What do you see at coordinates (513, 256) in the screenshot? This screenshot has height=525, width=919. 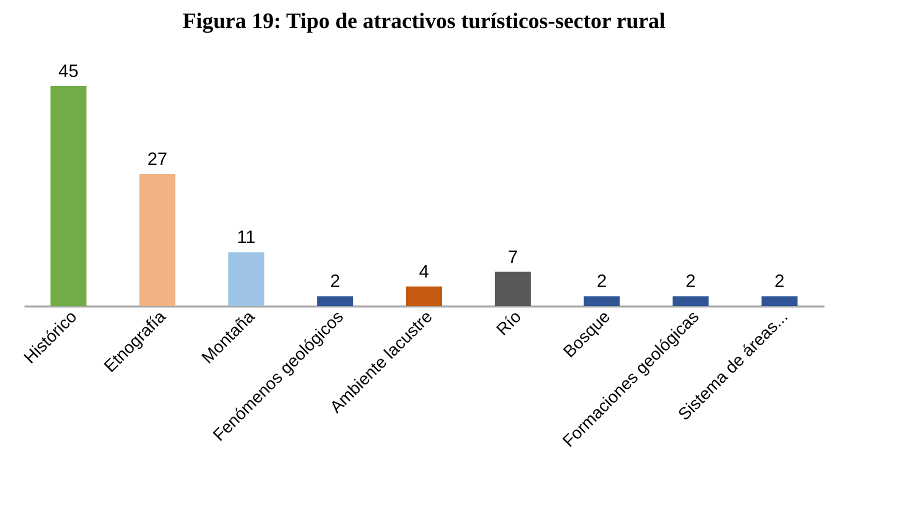 I see `data-label: 7` at bounding box center [513, 256].